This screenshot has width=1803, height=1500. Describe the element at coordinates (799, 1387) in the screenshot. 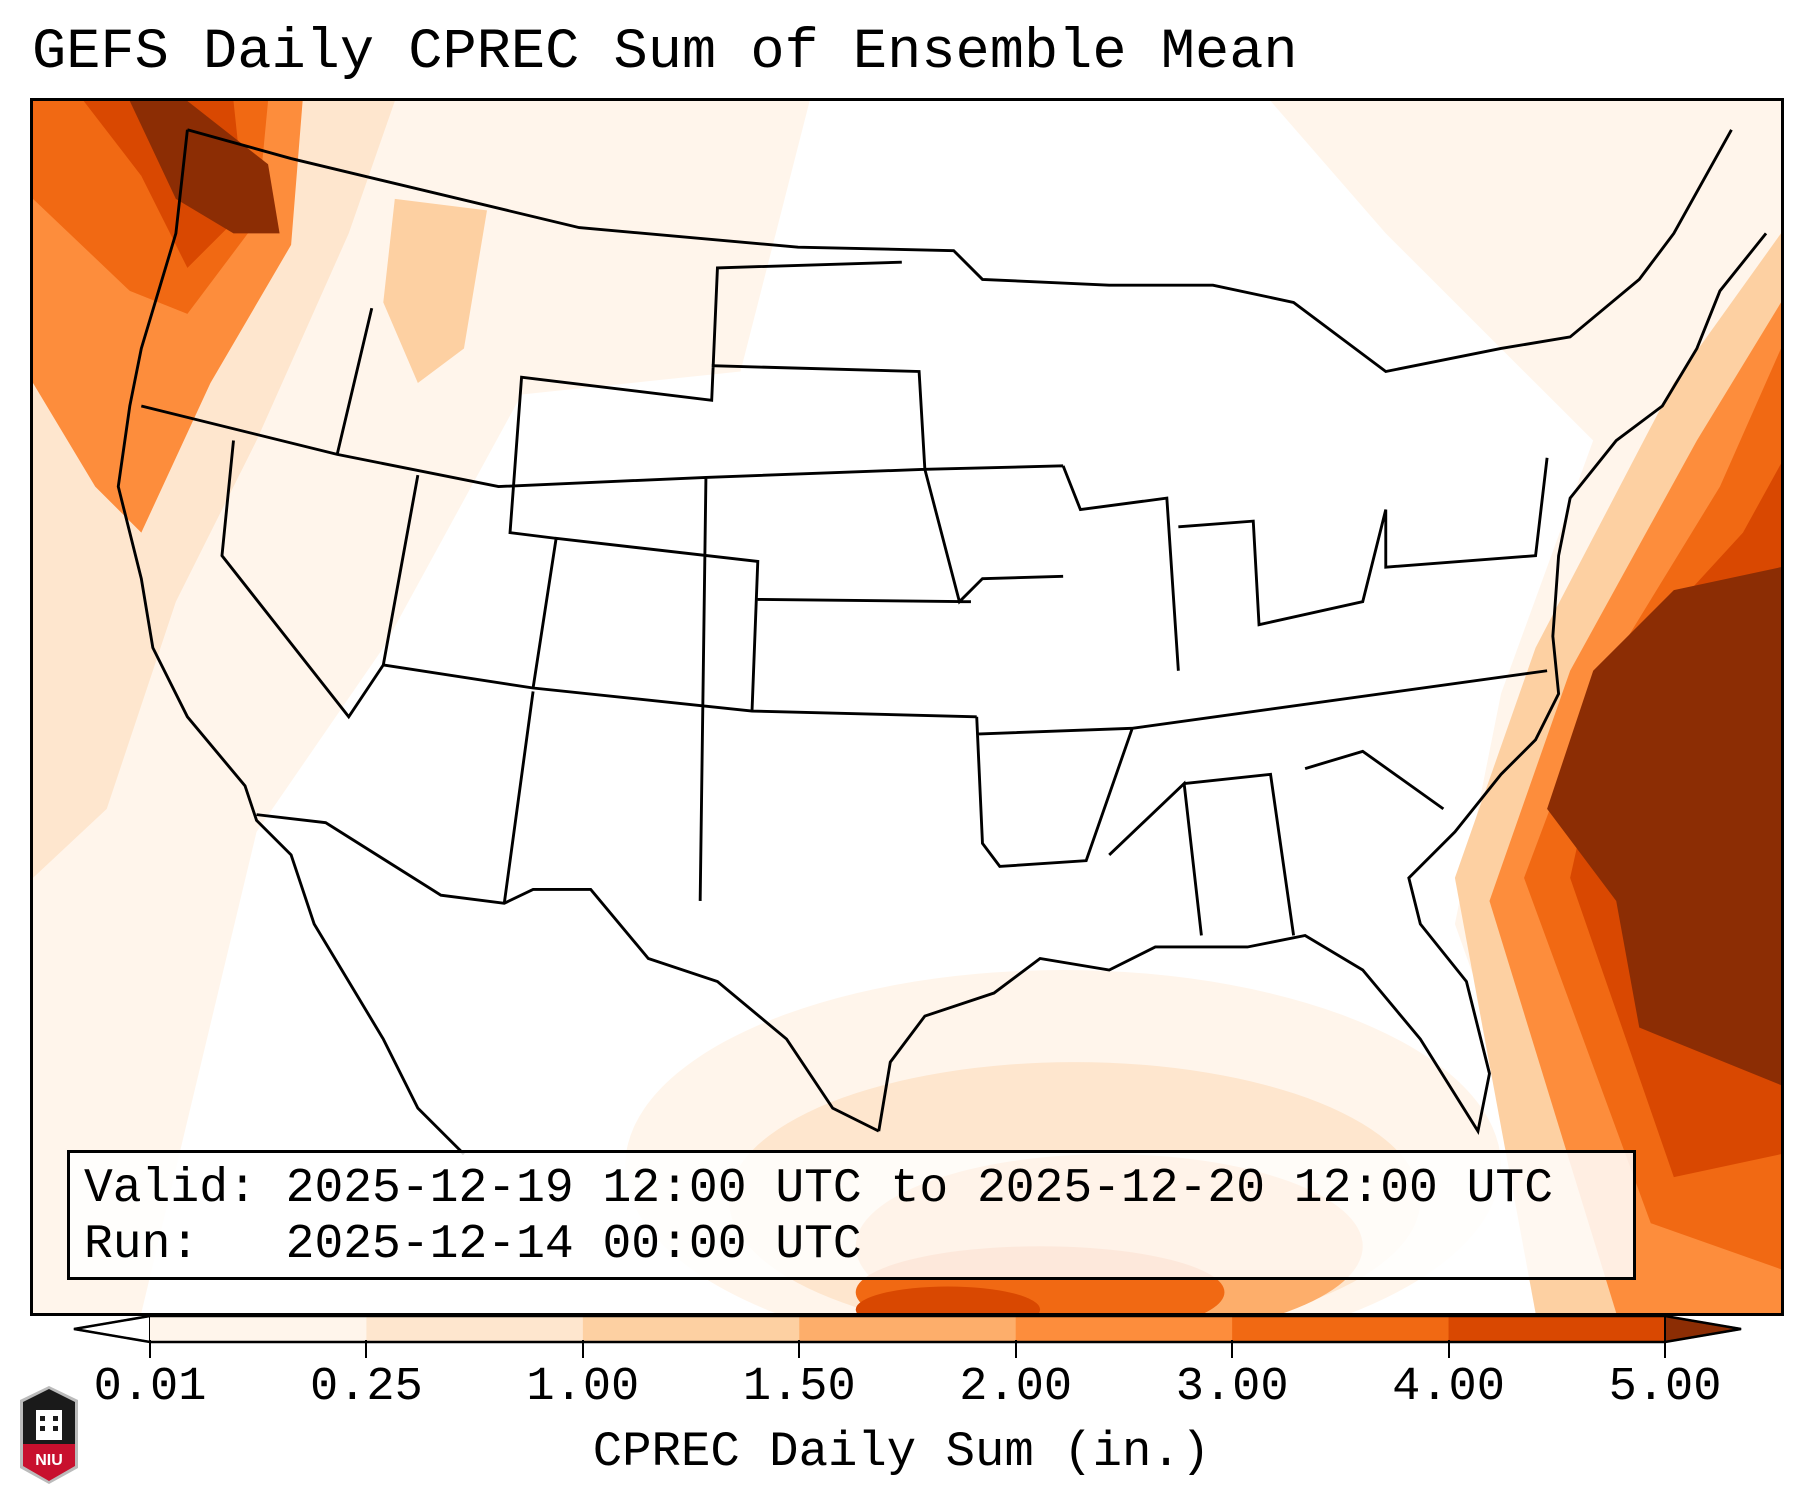

I see `colorbar-tick-label: 1.50` at that location.